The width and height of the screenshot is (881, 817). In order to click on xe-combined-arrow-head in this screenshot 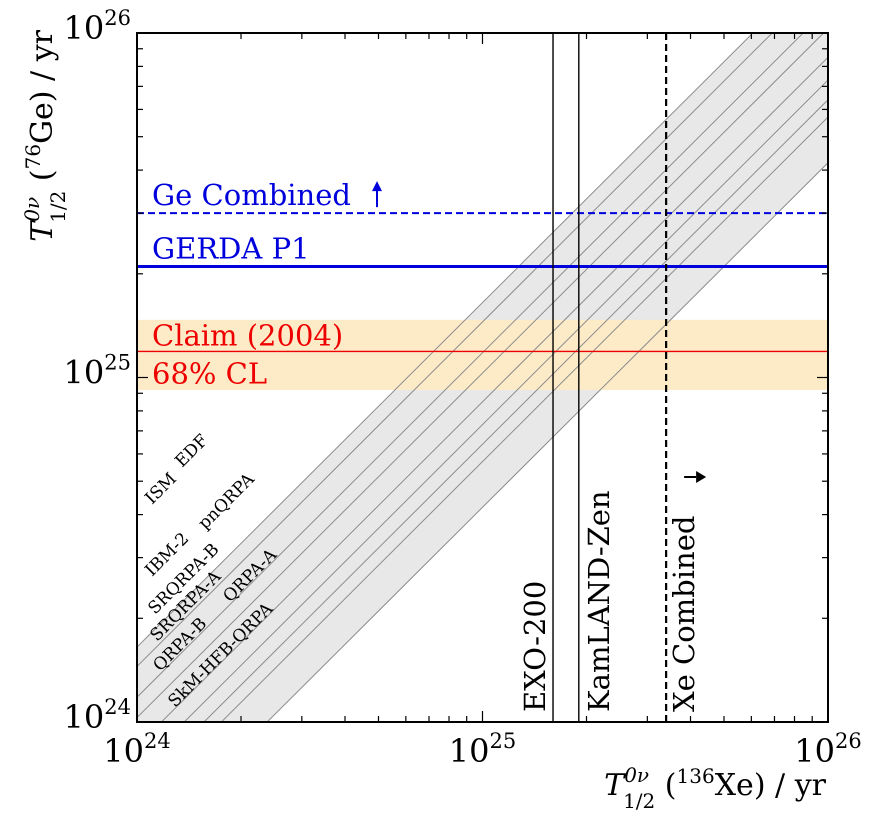, I will do `click(701, 477)`.